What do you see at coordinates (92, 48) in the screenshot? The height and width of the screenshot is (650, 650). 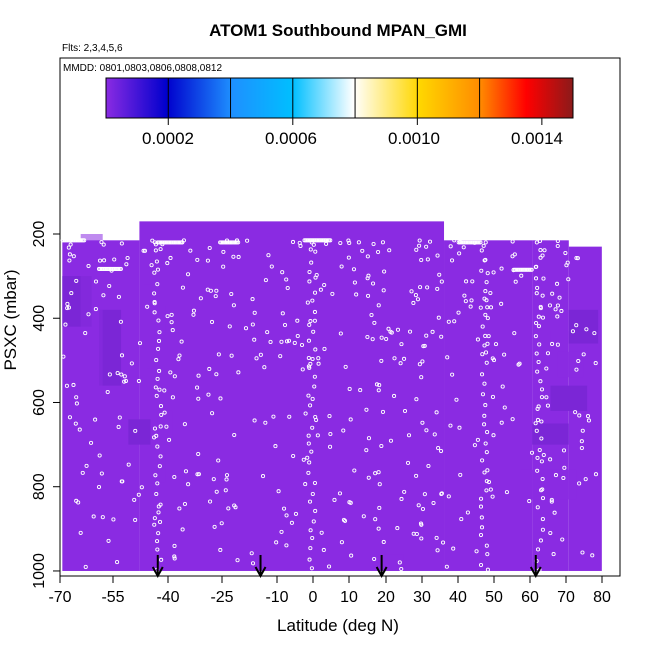 I see `flights-note: Flts: 2,3,4,5,6` at bounding box center [92, 48].